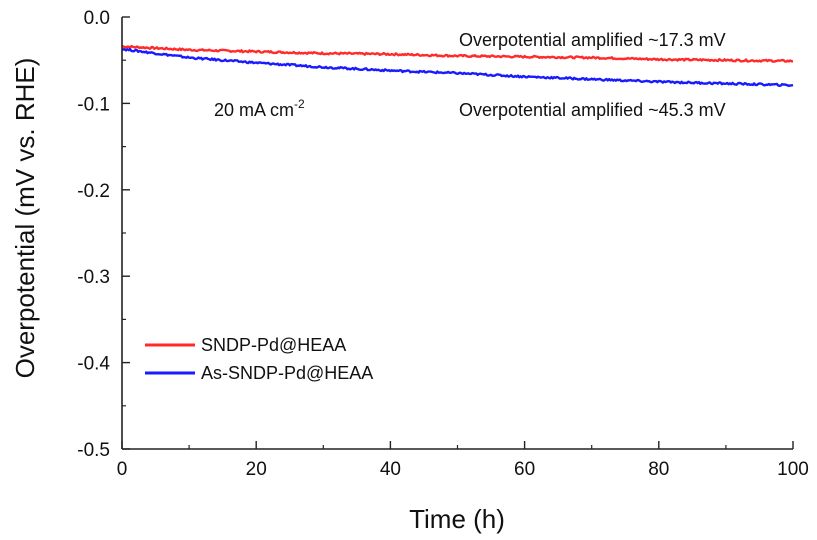 The width and height of the screenshot is (817, 540). I want to click on annotation-bottom: Overpotential amplified ~45.3 mV, so click(592, 110).